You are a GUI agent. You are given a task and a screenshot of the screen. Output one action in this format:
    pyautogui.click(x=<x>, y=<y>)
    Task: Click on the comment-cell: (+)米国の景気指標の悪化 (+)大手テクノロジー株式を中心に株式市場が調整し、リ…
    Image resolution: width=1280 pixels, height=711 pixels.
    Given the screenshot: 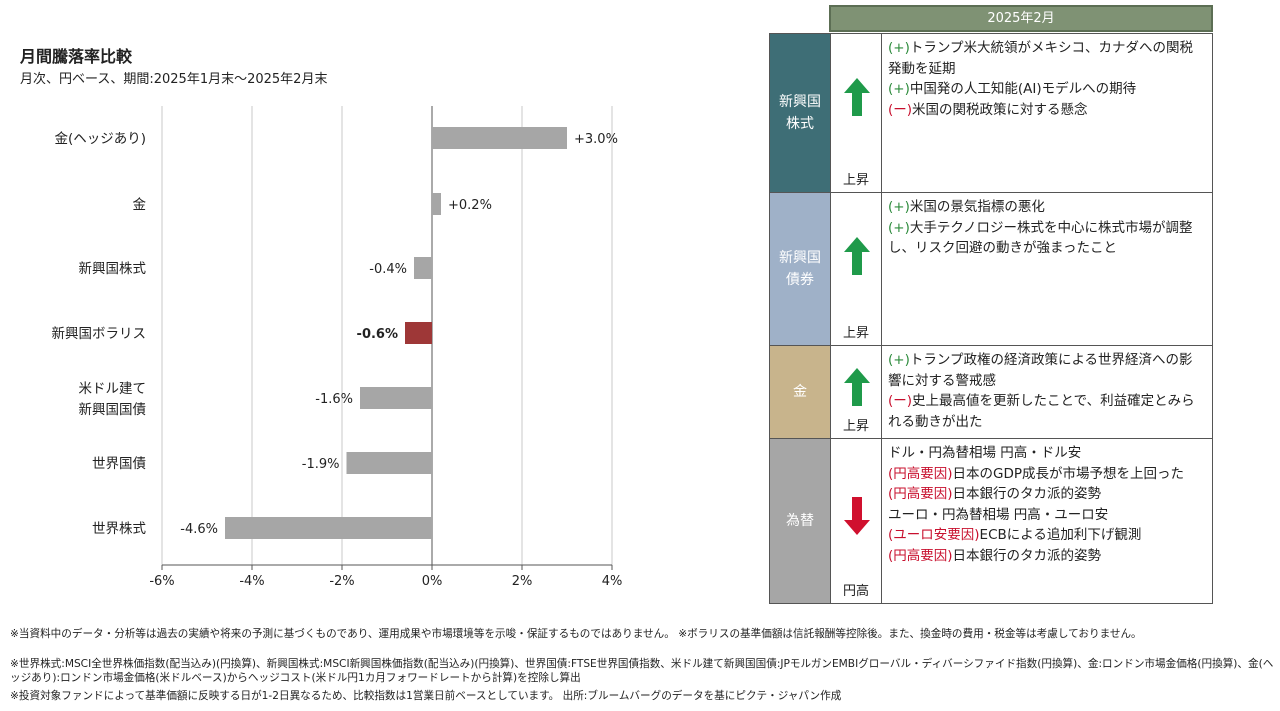 What is the action you would take?
    pyautogui.click(x=1047, y=269)
    